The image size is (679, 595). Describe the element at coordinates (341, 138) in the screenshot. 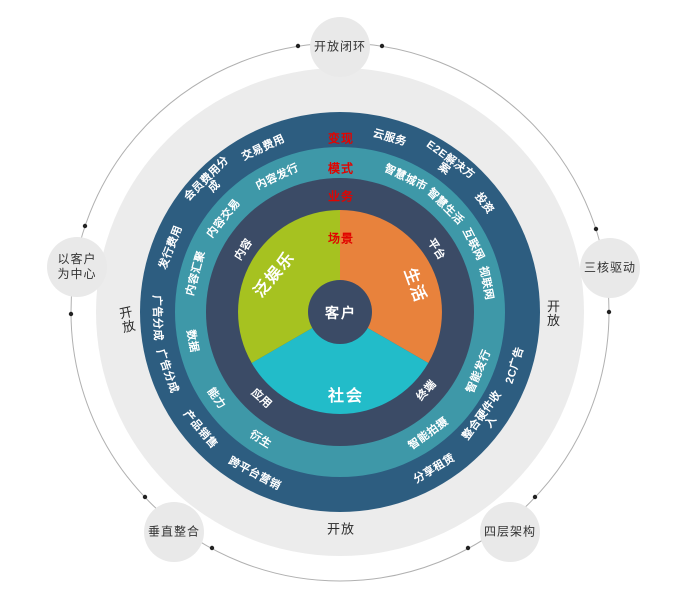

I see `layer-label-monetization: 变现` at that location.